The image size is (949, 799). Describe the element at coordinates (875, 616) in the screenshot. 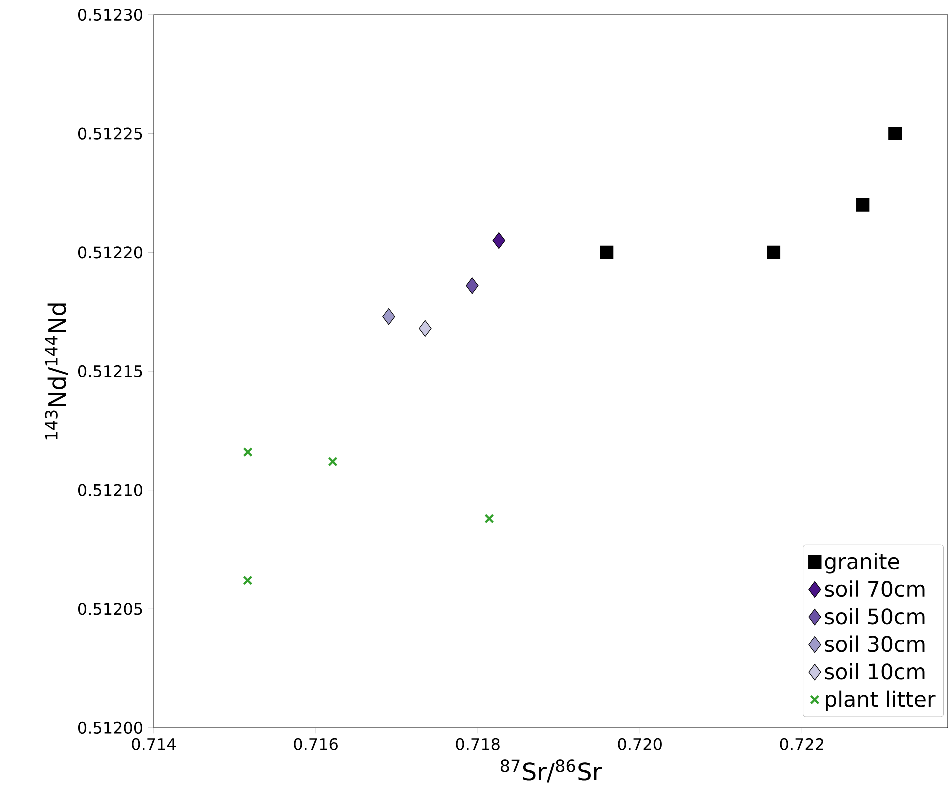

I see `legend-label: soil 50cm` at that location.